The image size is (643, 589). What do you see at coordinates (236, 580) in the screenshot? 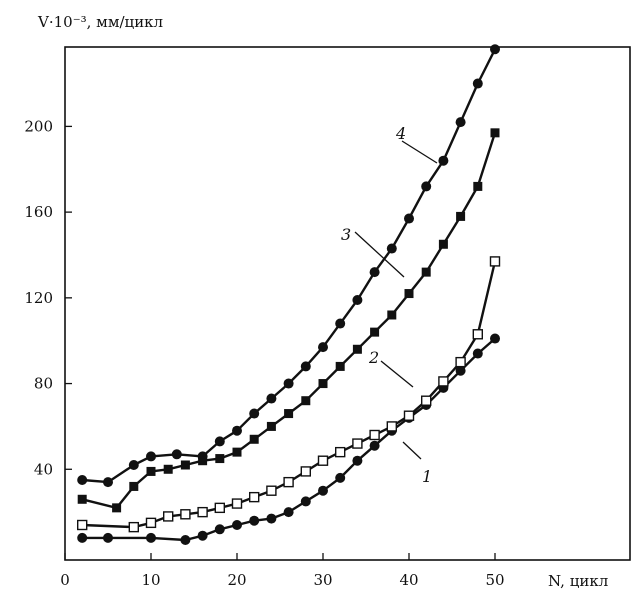
I see `x-tick-label: 20` at bounding box center [236, 580].